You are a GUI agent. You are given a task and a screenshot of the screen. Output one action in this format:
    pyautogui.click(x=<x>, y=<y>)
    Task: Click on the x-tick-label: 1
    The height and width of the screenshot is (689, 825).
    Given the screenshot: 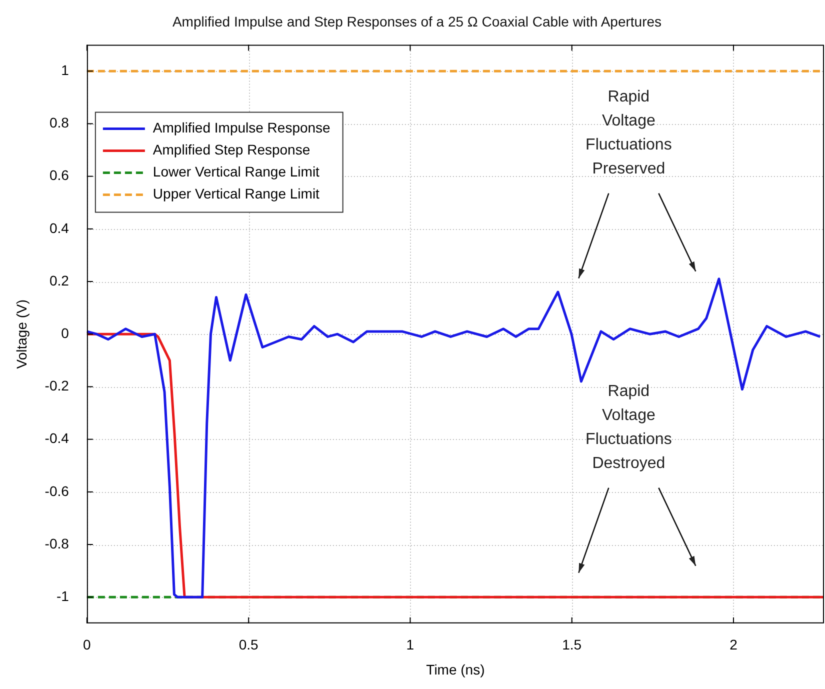 What is the action you would take?
    pyautogui.click(x=410, y=644)
    